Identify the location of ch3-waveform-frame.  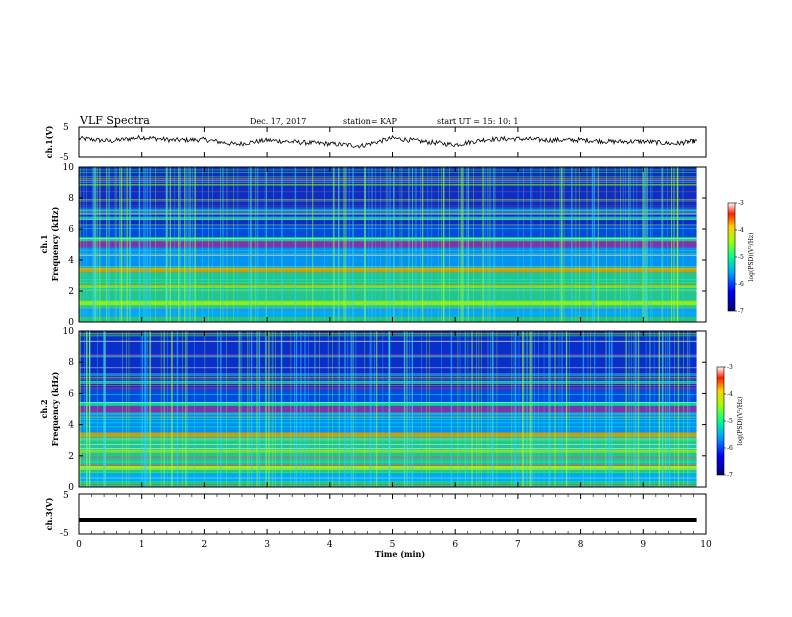
(392, 514).